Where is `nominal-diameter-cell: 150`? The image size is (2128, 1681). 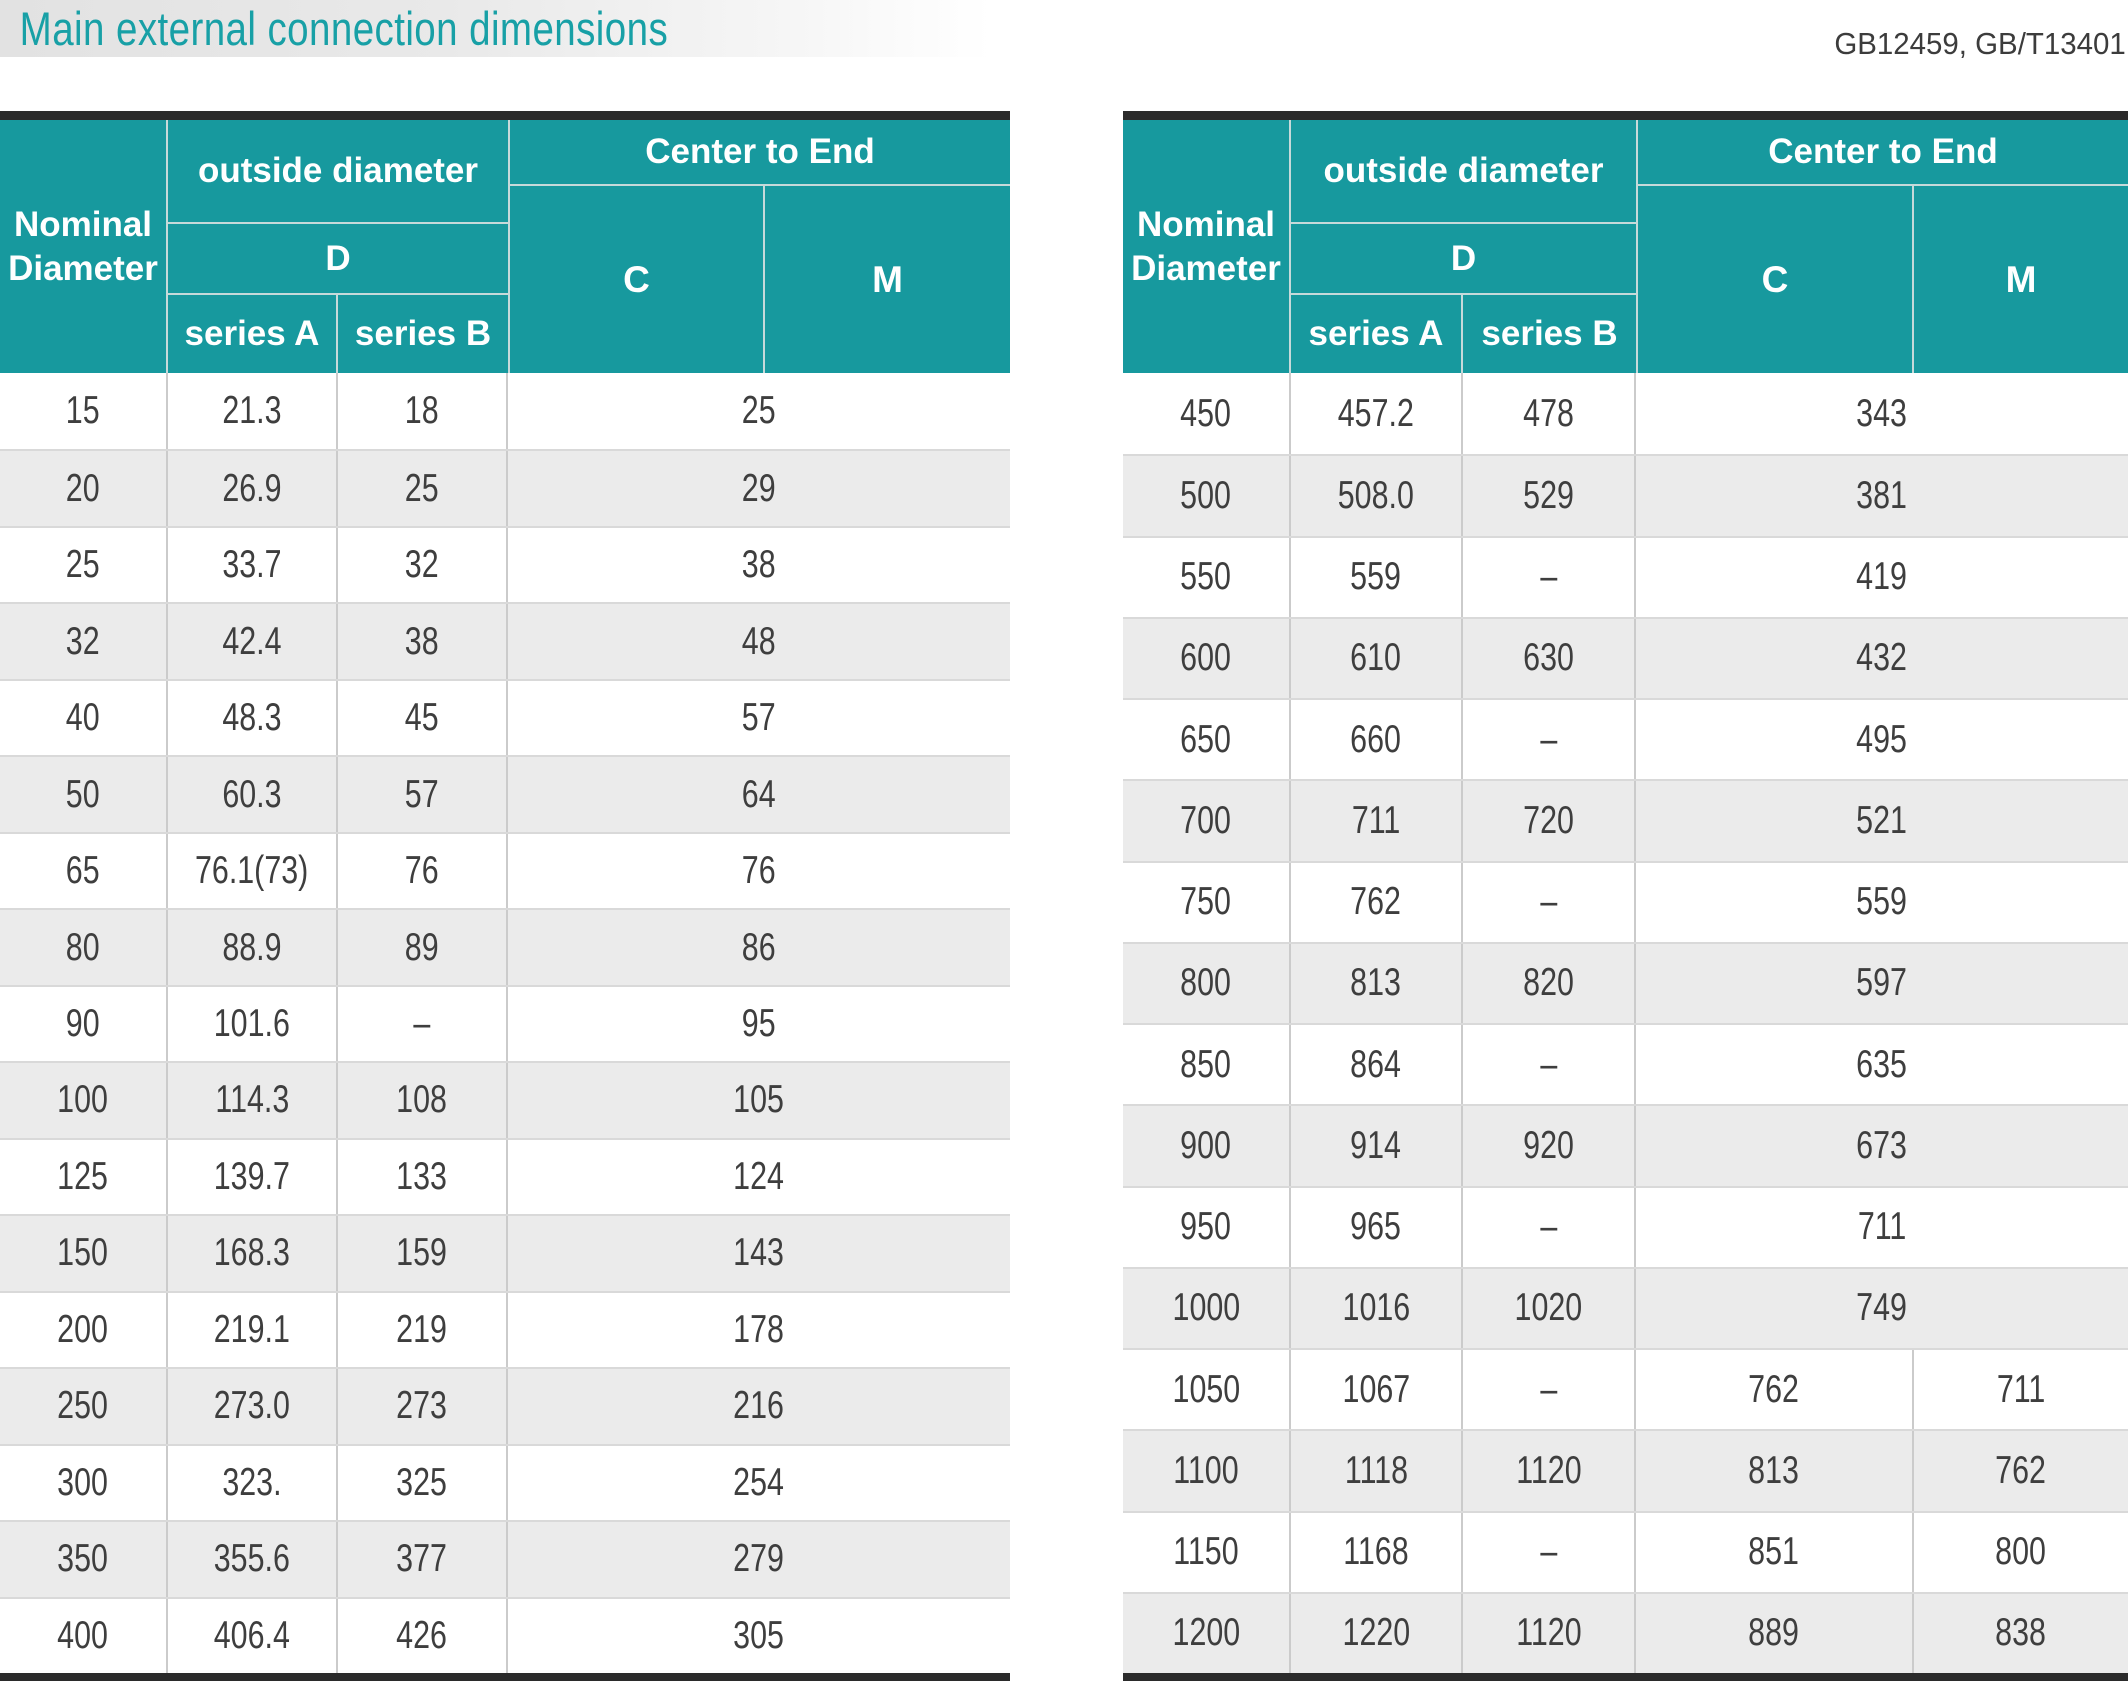 nominal-diameter-cell: 150 is located at coordinates (84, 1253).